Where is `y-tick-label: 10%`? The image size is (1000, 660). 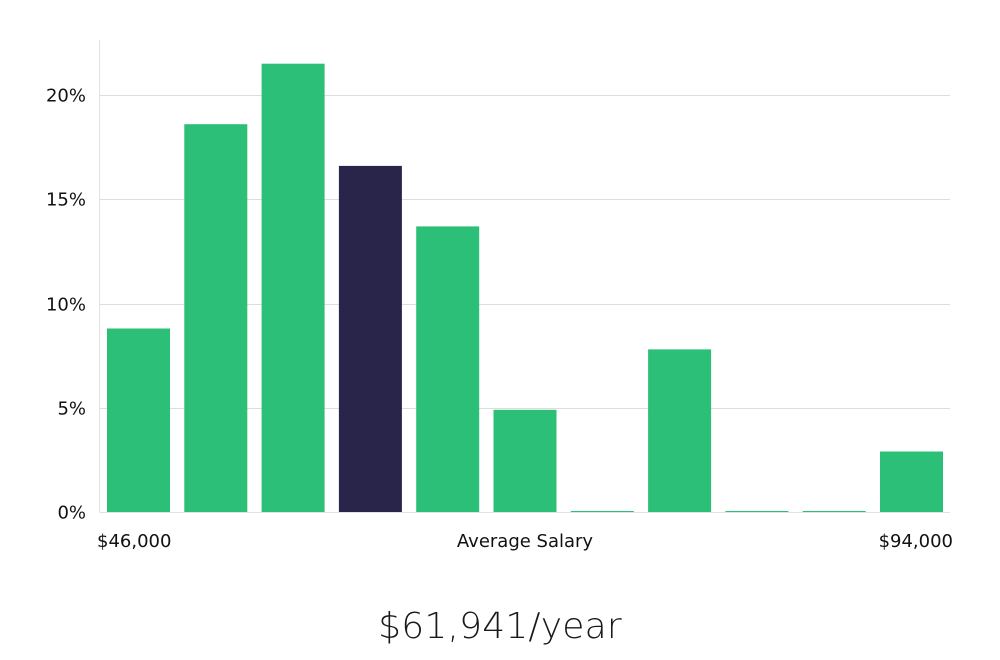
y-tick-label: 10% is located at coordinates (66, 305).